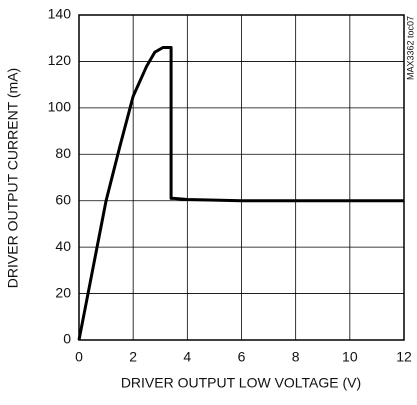 Image resolution: width=417 pixels, height=405 pixels. Describe the element at coordinates (242, 357) in the screenshot. I see `x-tick-label: 6` at that location.